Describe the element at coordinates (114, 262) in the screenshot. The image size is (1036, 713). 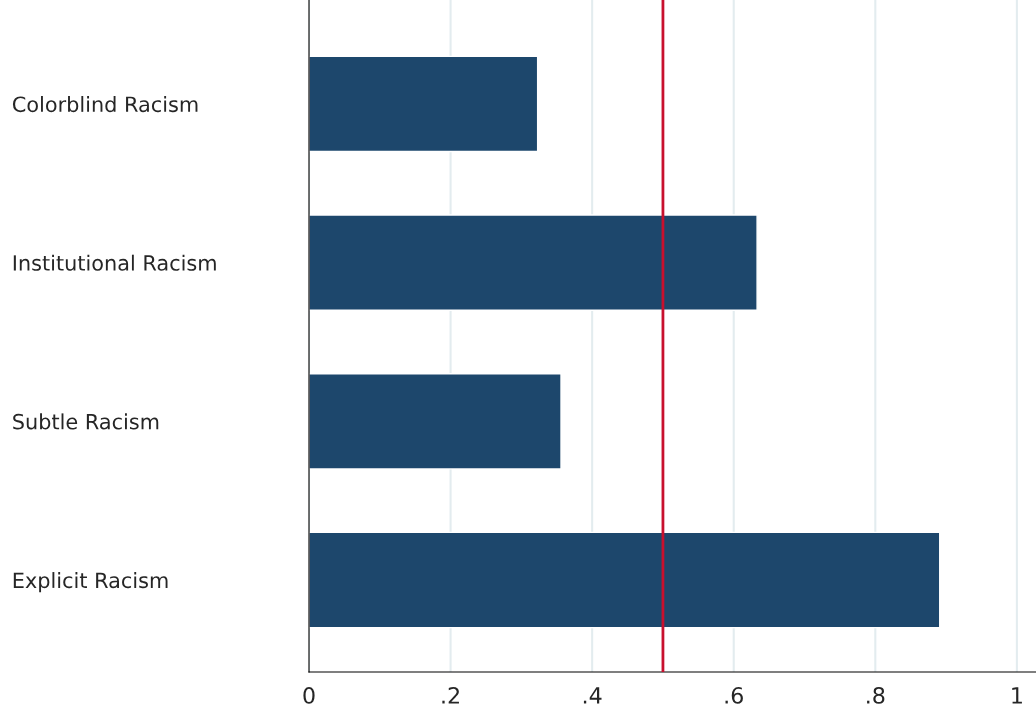
I see `y-tick-label: Institutional Racism` at that location.